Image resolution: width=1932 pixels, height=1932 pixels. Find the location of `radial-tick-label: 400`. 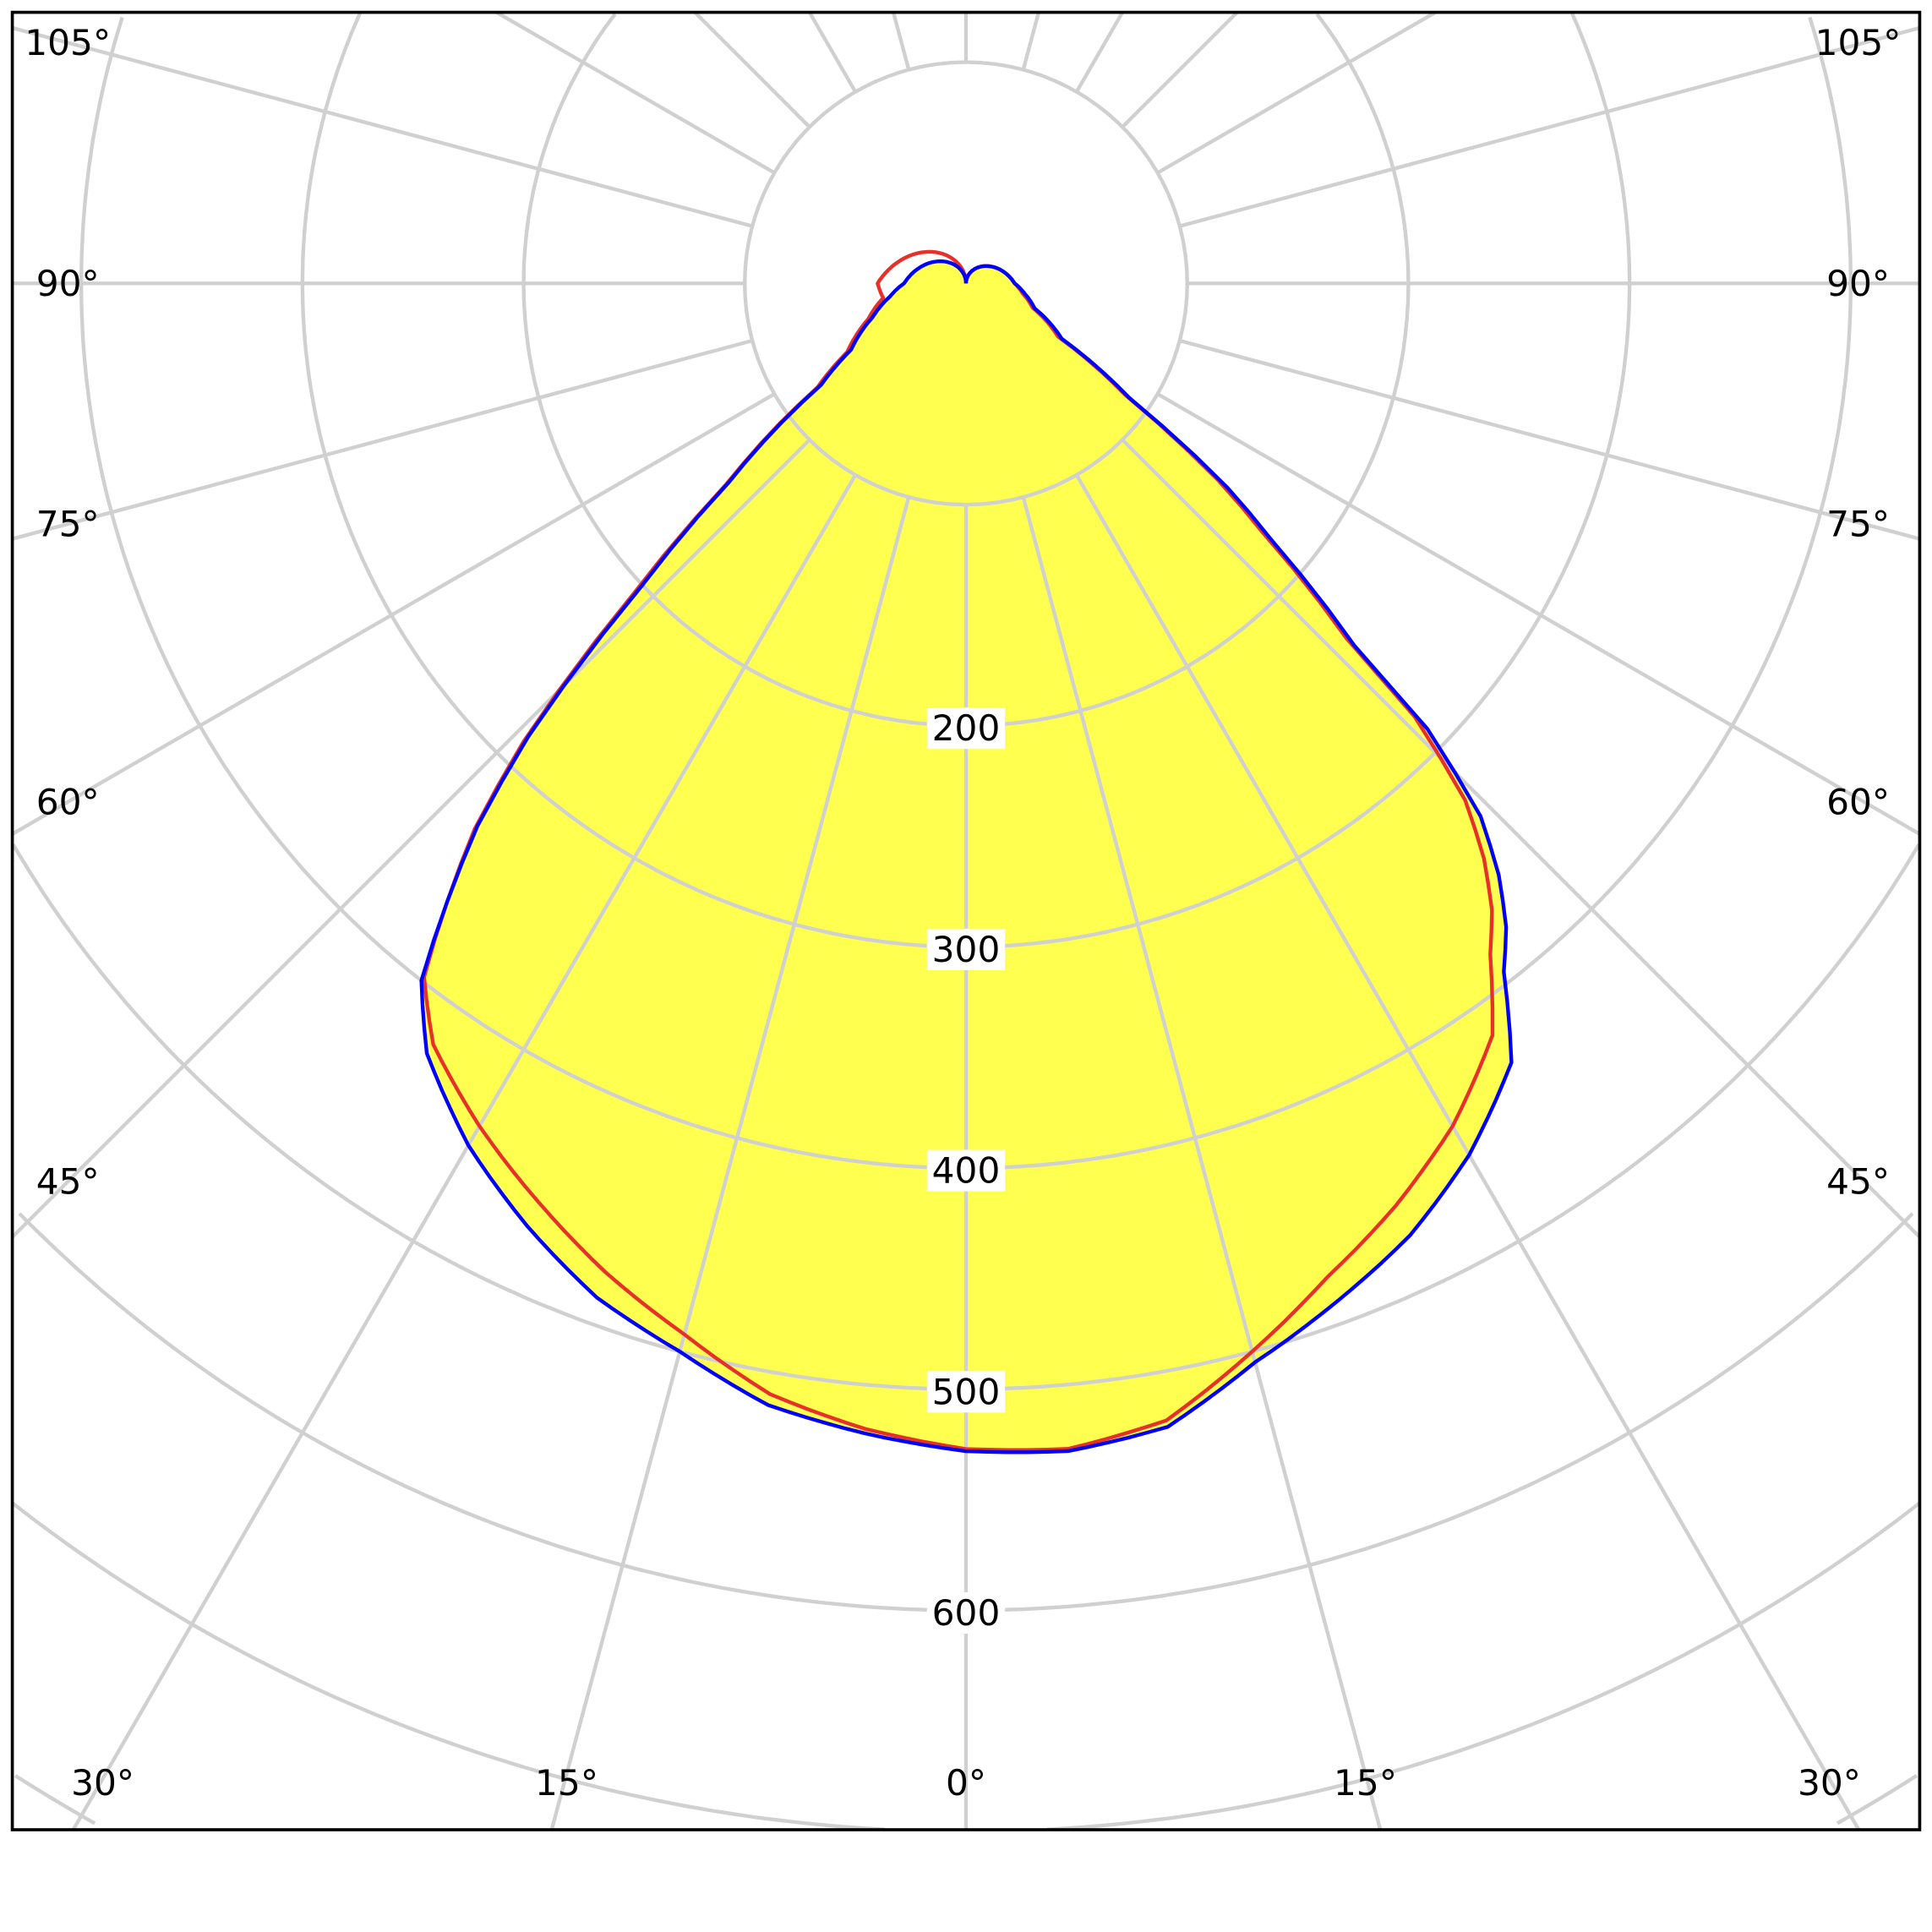

radial-tick-label: 400 is located at coordinates (966, 1171).